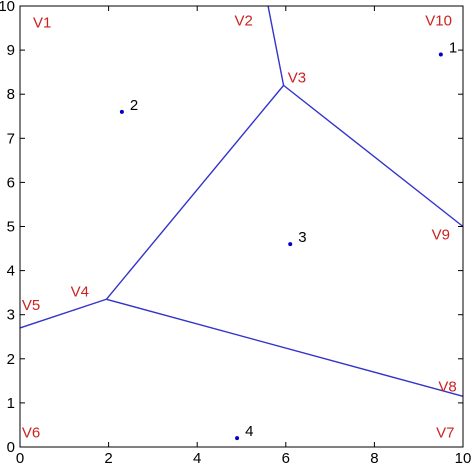 The image size is (474, 468). Describe the element at coordinates (302, 237) in the screenshot. I see `site-label-3: 3` at that location.